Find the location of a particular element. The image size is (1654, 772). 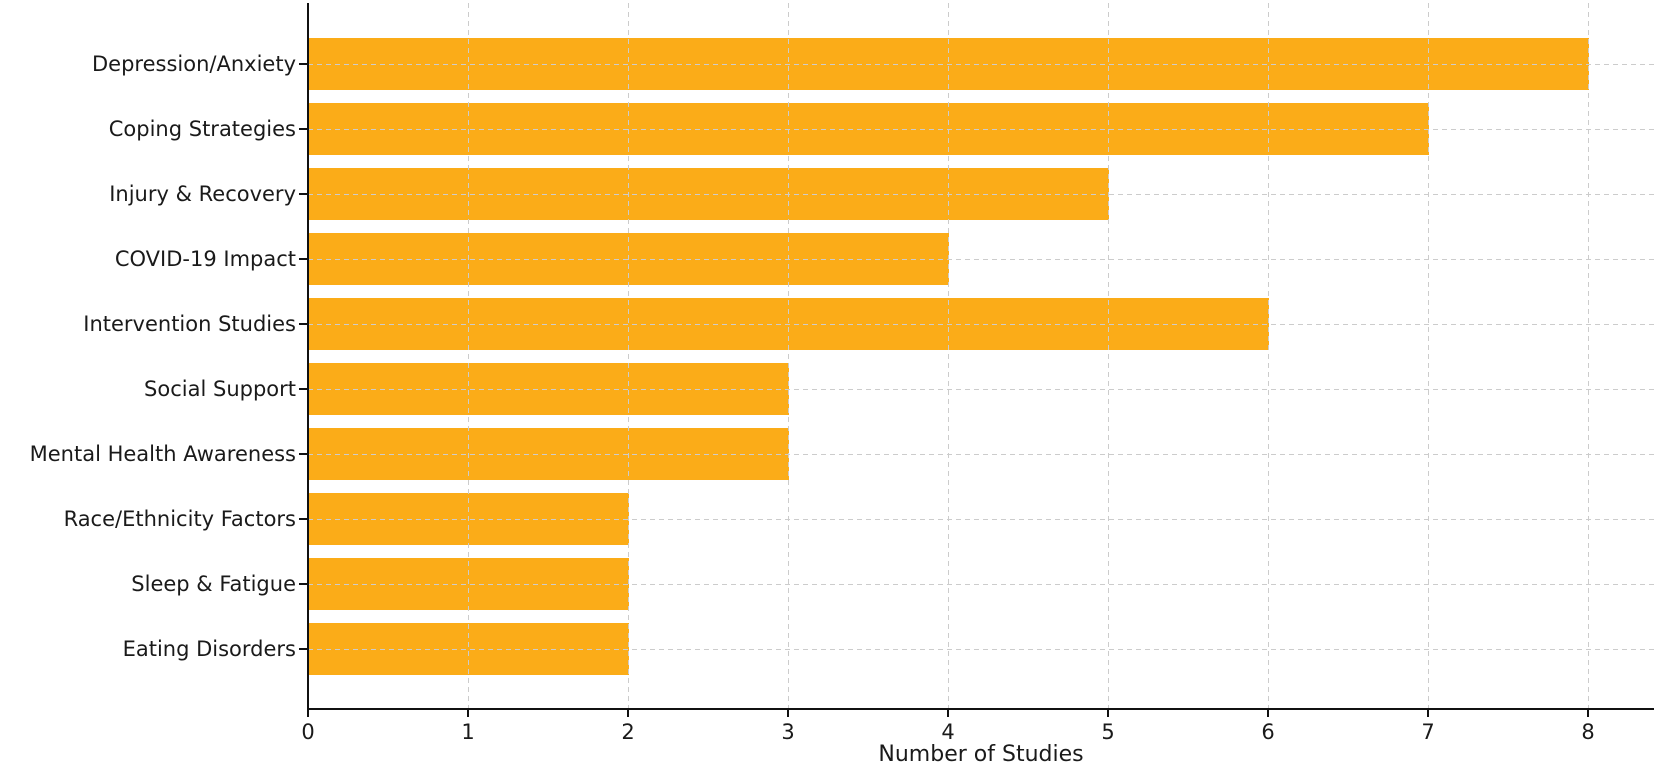

y-category-label-2: Injury & Recovery is located at coordinates (202, 194).